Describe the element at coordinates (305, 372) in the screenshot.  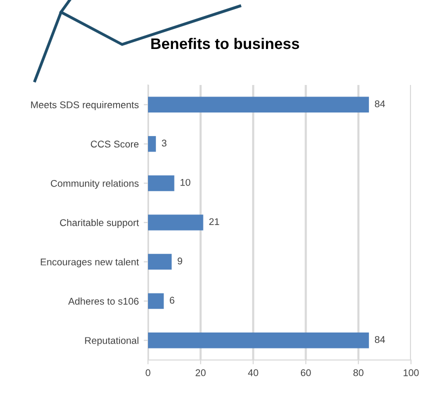
I see `x-tick-label: 60` at that location.